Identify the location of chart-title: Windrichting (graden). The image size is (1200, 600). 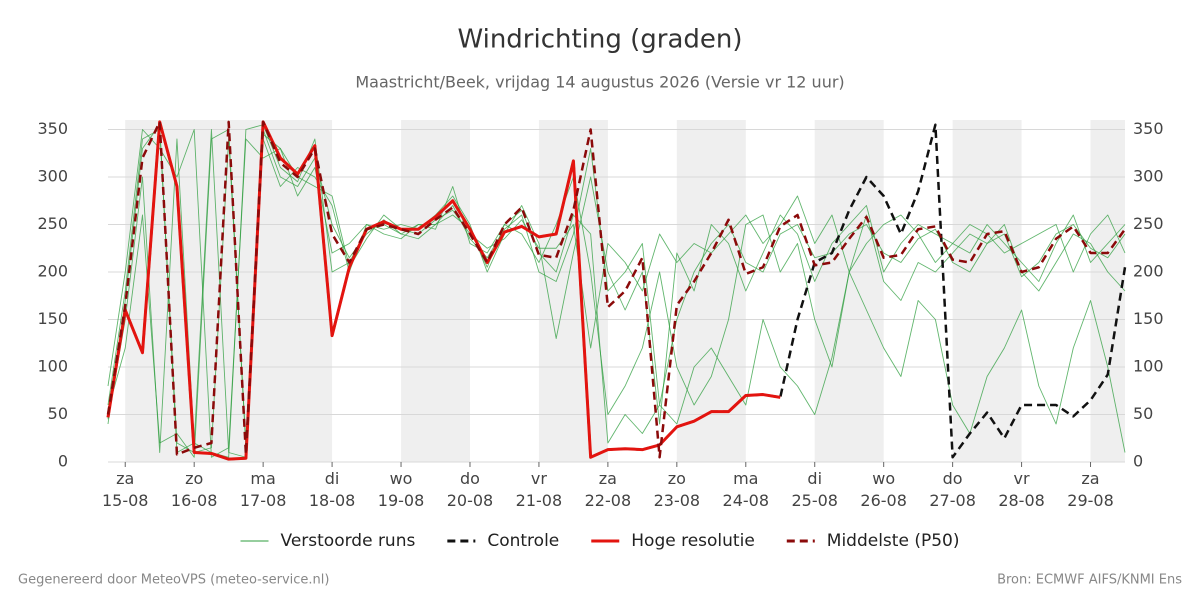
(599, 40).